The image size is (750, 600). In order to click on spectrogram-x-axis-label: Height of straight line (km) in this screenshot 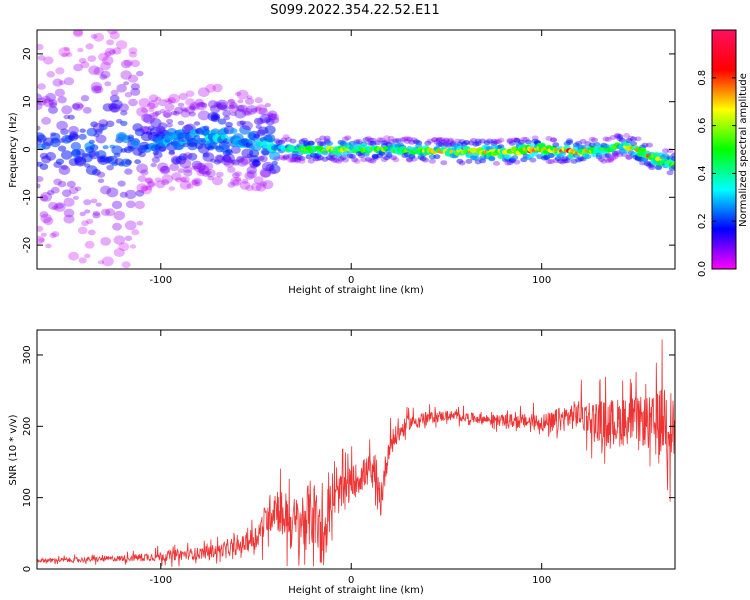, I will do `click(356, 290)`.